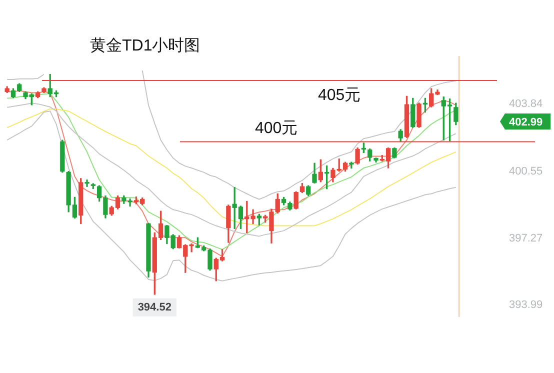  What do you see at coordinates (155, 307) in the screenshot?
I see `annotation: 394.52` at bounding box center [155, 307].